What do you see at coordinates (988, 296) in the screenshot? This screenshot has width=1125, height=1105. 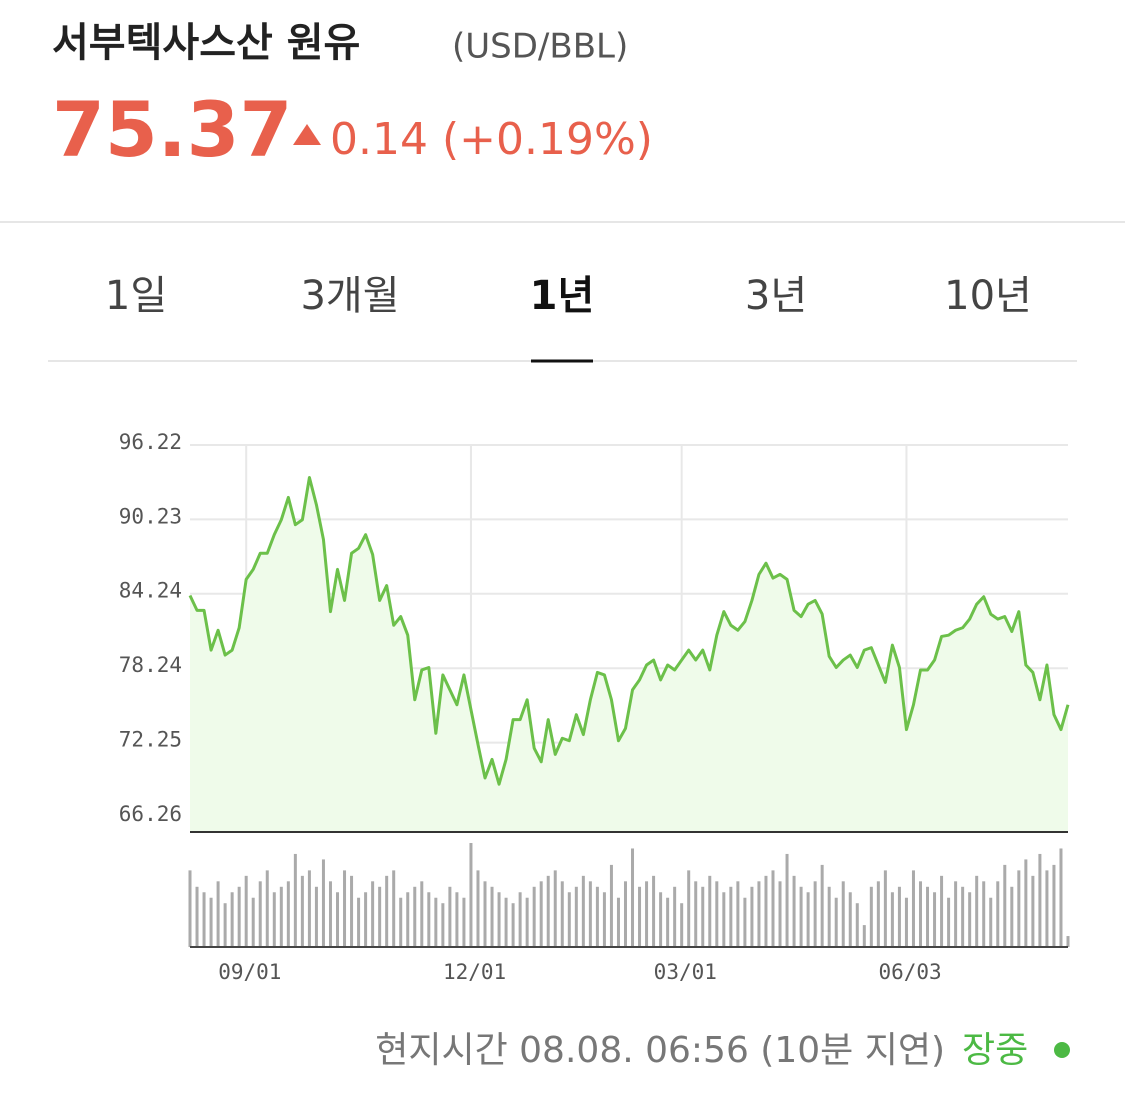 I see `tab: 10년` at bounding box center [988, 296].